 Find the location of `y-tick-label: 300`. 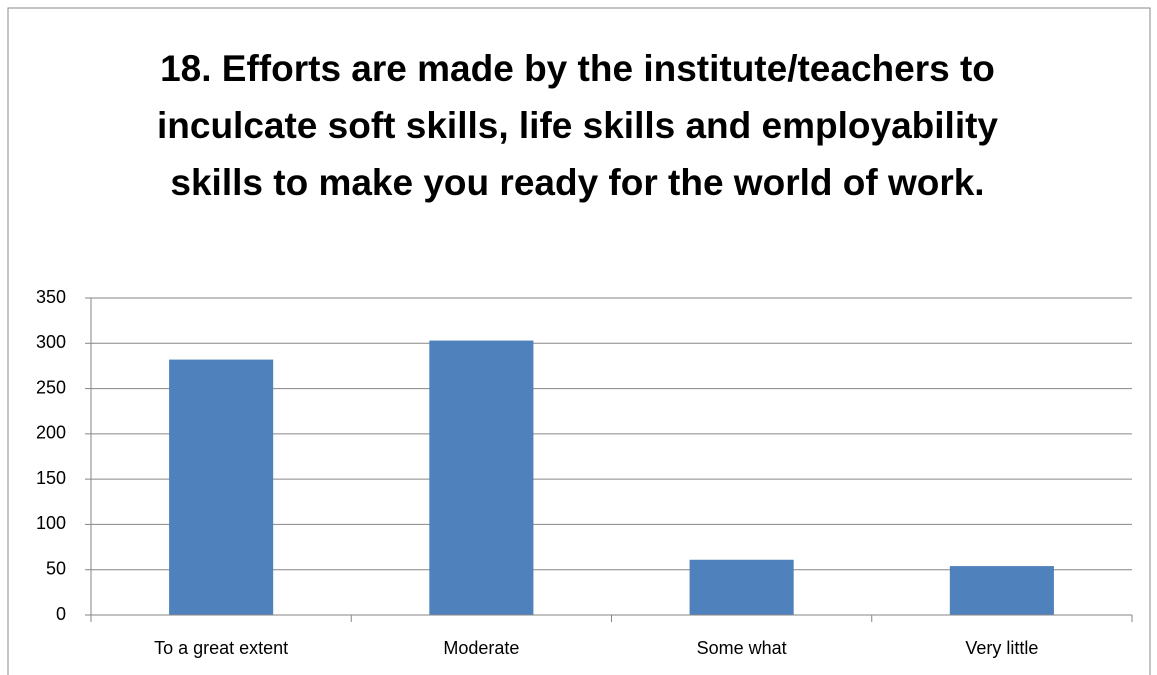

y-tick-label: 300 is located at coordinates (51, 342).